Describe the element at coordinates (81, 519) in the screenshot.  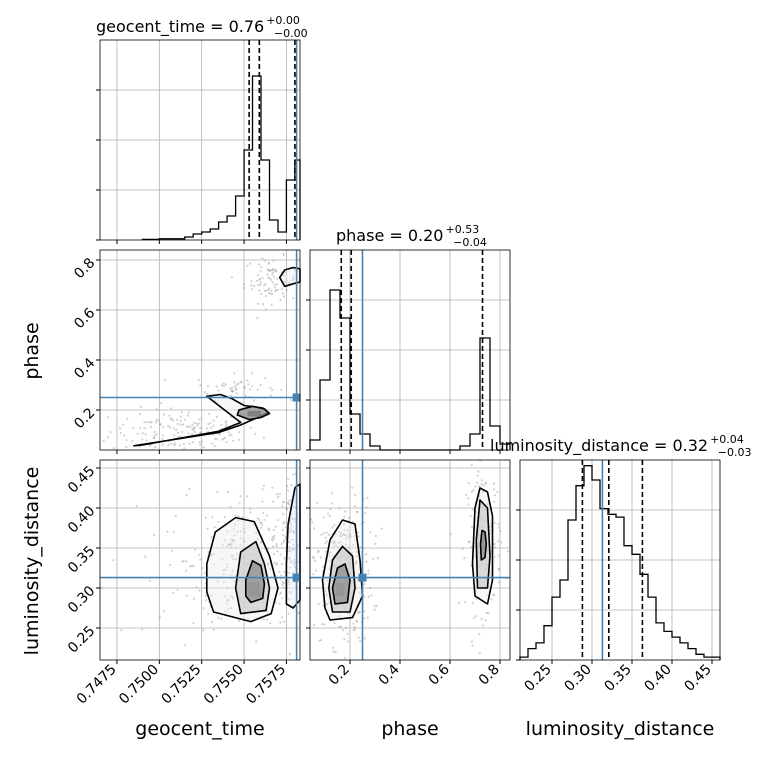
I see `y-tick-label-luminosity_distance: 0.40` at that location.